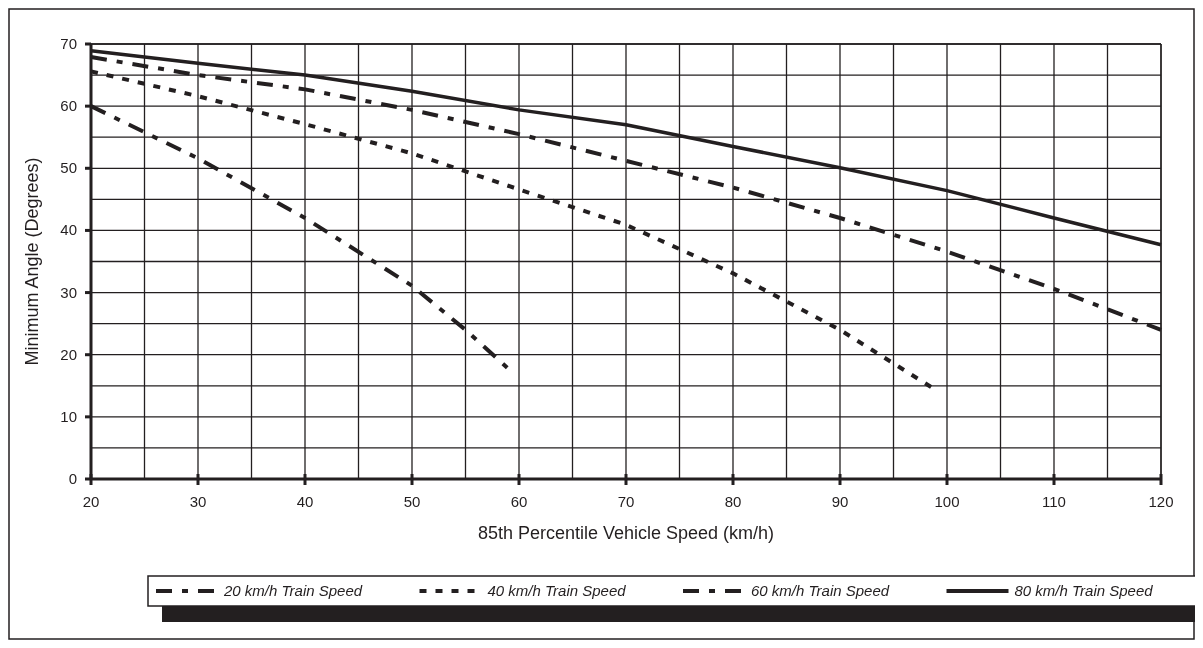 The height and width of the screenshot is (648, 1203). Describe the element at coordinates (557, 590) in the screenshot. I see `legend-label: 40 km/h Train Speed` at that location.